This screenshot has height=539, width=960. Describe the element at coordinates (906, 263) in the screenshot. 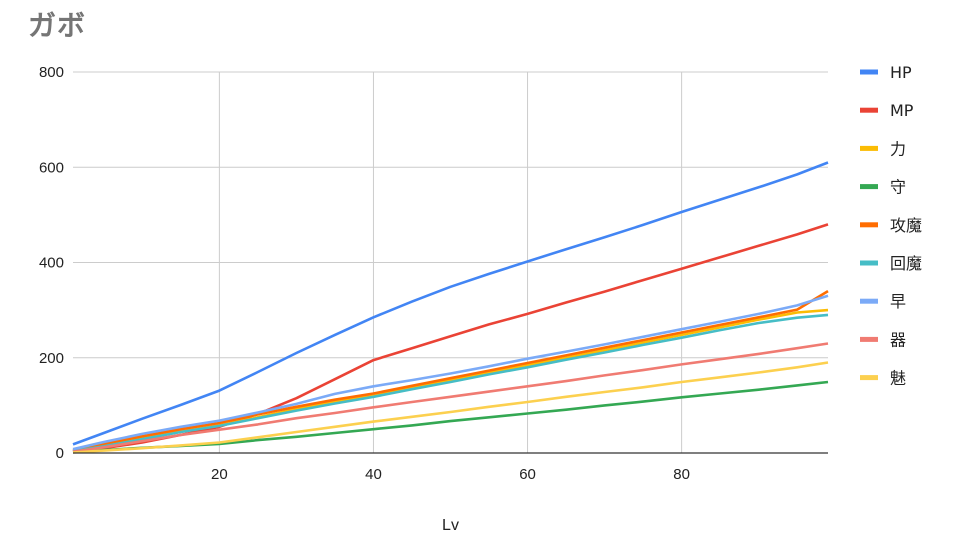

I see `legend-label: 回魔` at that location.